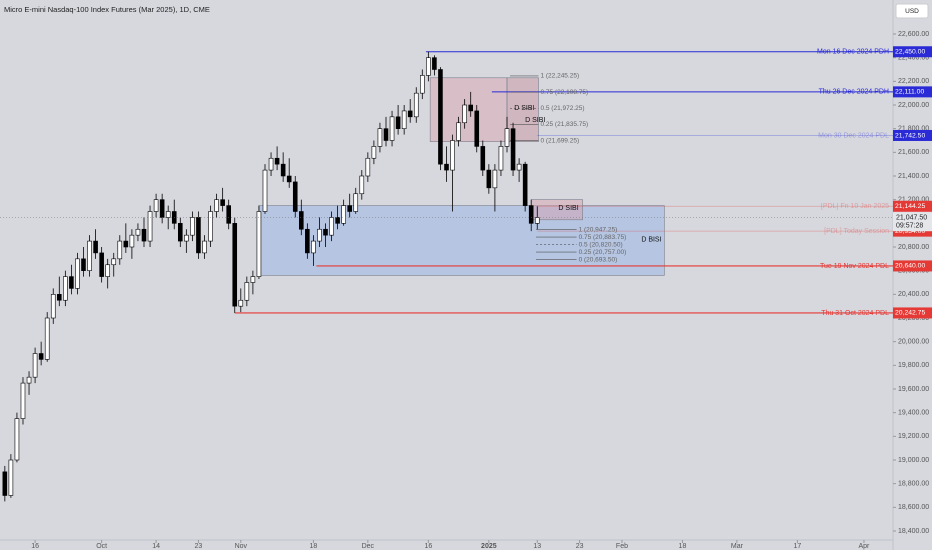  Describe the element at coordinates (737, 546) in the screenshot. I see `x-tick-label: Mar` at that location.